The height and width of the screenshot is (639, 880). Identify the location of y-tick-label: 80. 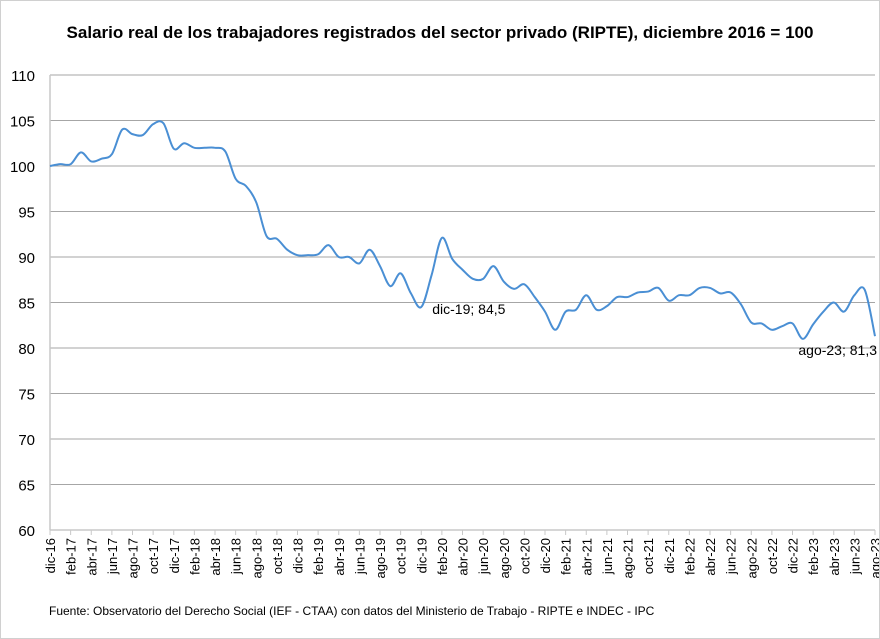
(26, 349).